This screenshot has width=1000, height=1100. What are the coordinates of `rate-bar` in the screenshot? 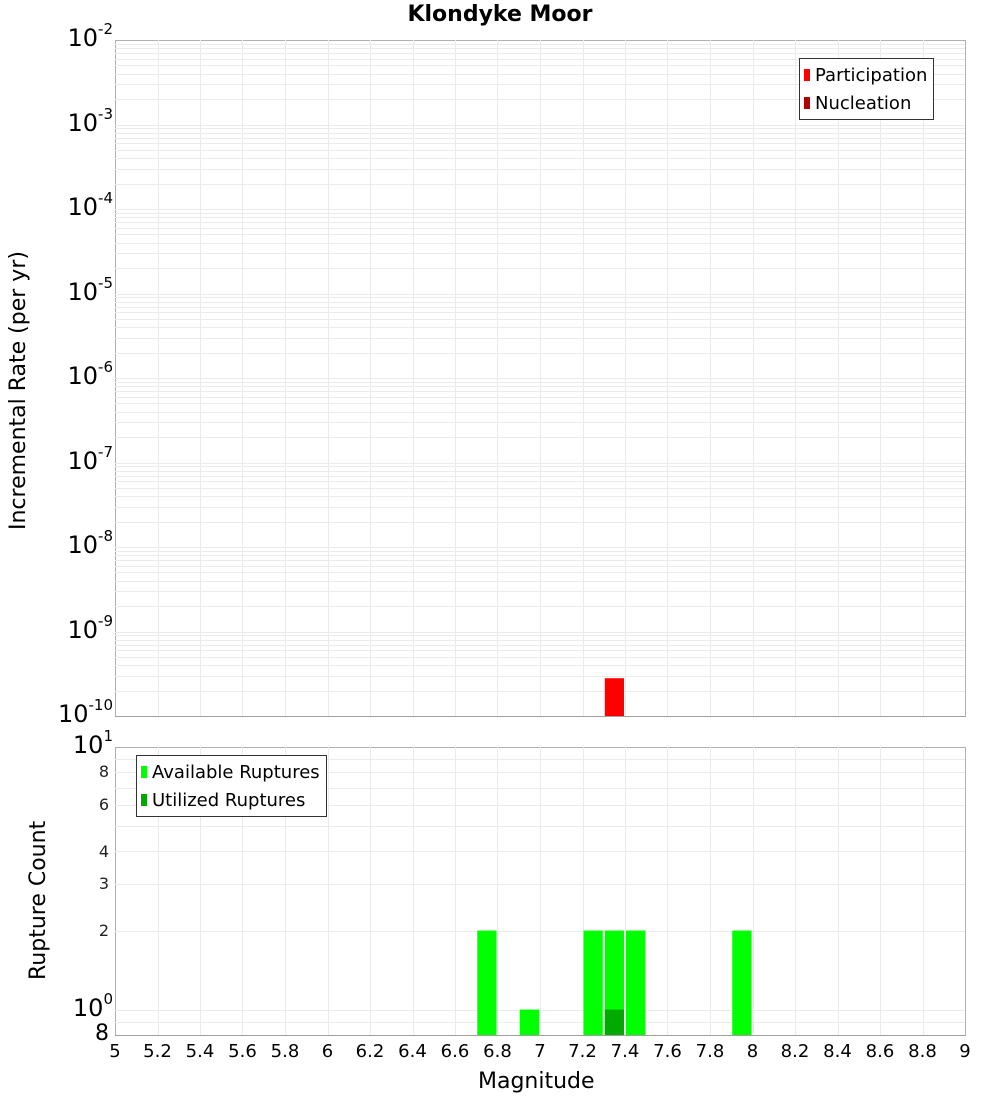 It's located at (614, 697).